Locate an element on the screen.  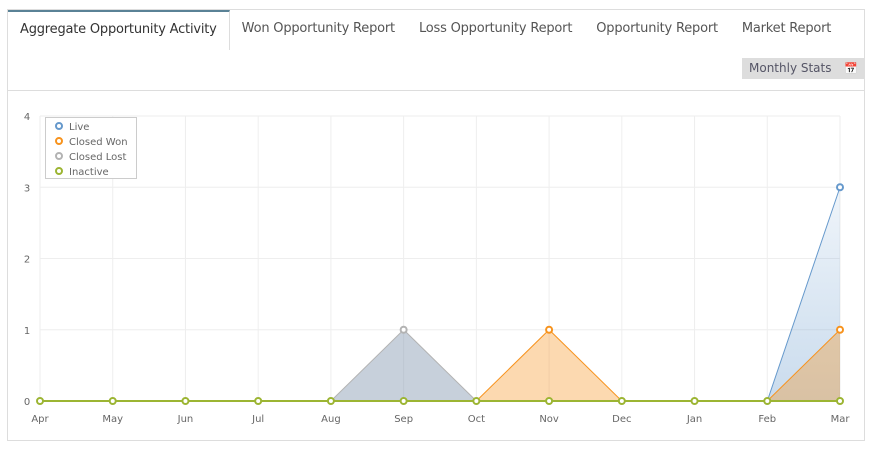
x-tick-label: Feb is located at coordinates (767, 419).